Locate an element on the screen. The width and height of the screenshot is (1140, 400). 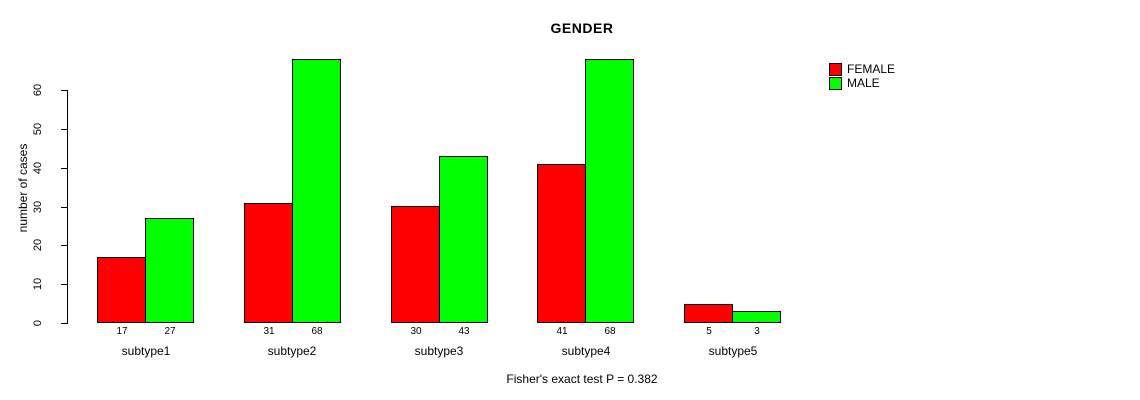
legend-row-male: MALE is located at coordinates (862, 83).